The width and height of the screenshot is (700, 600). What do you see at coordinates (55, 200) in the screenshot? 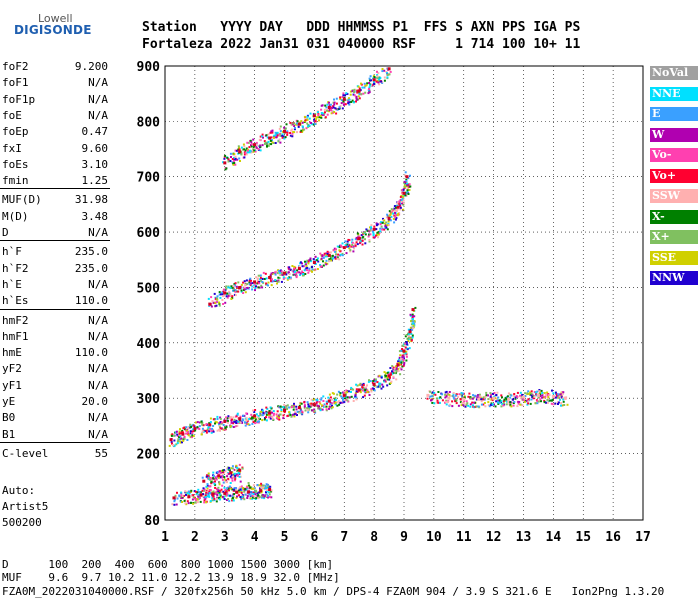
I see `param-row-mufd: MUF(D) 31.98` at bounding box center [55, 200].